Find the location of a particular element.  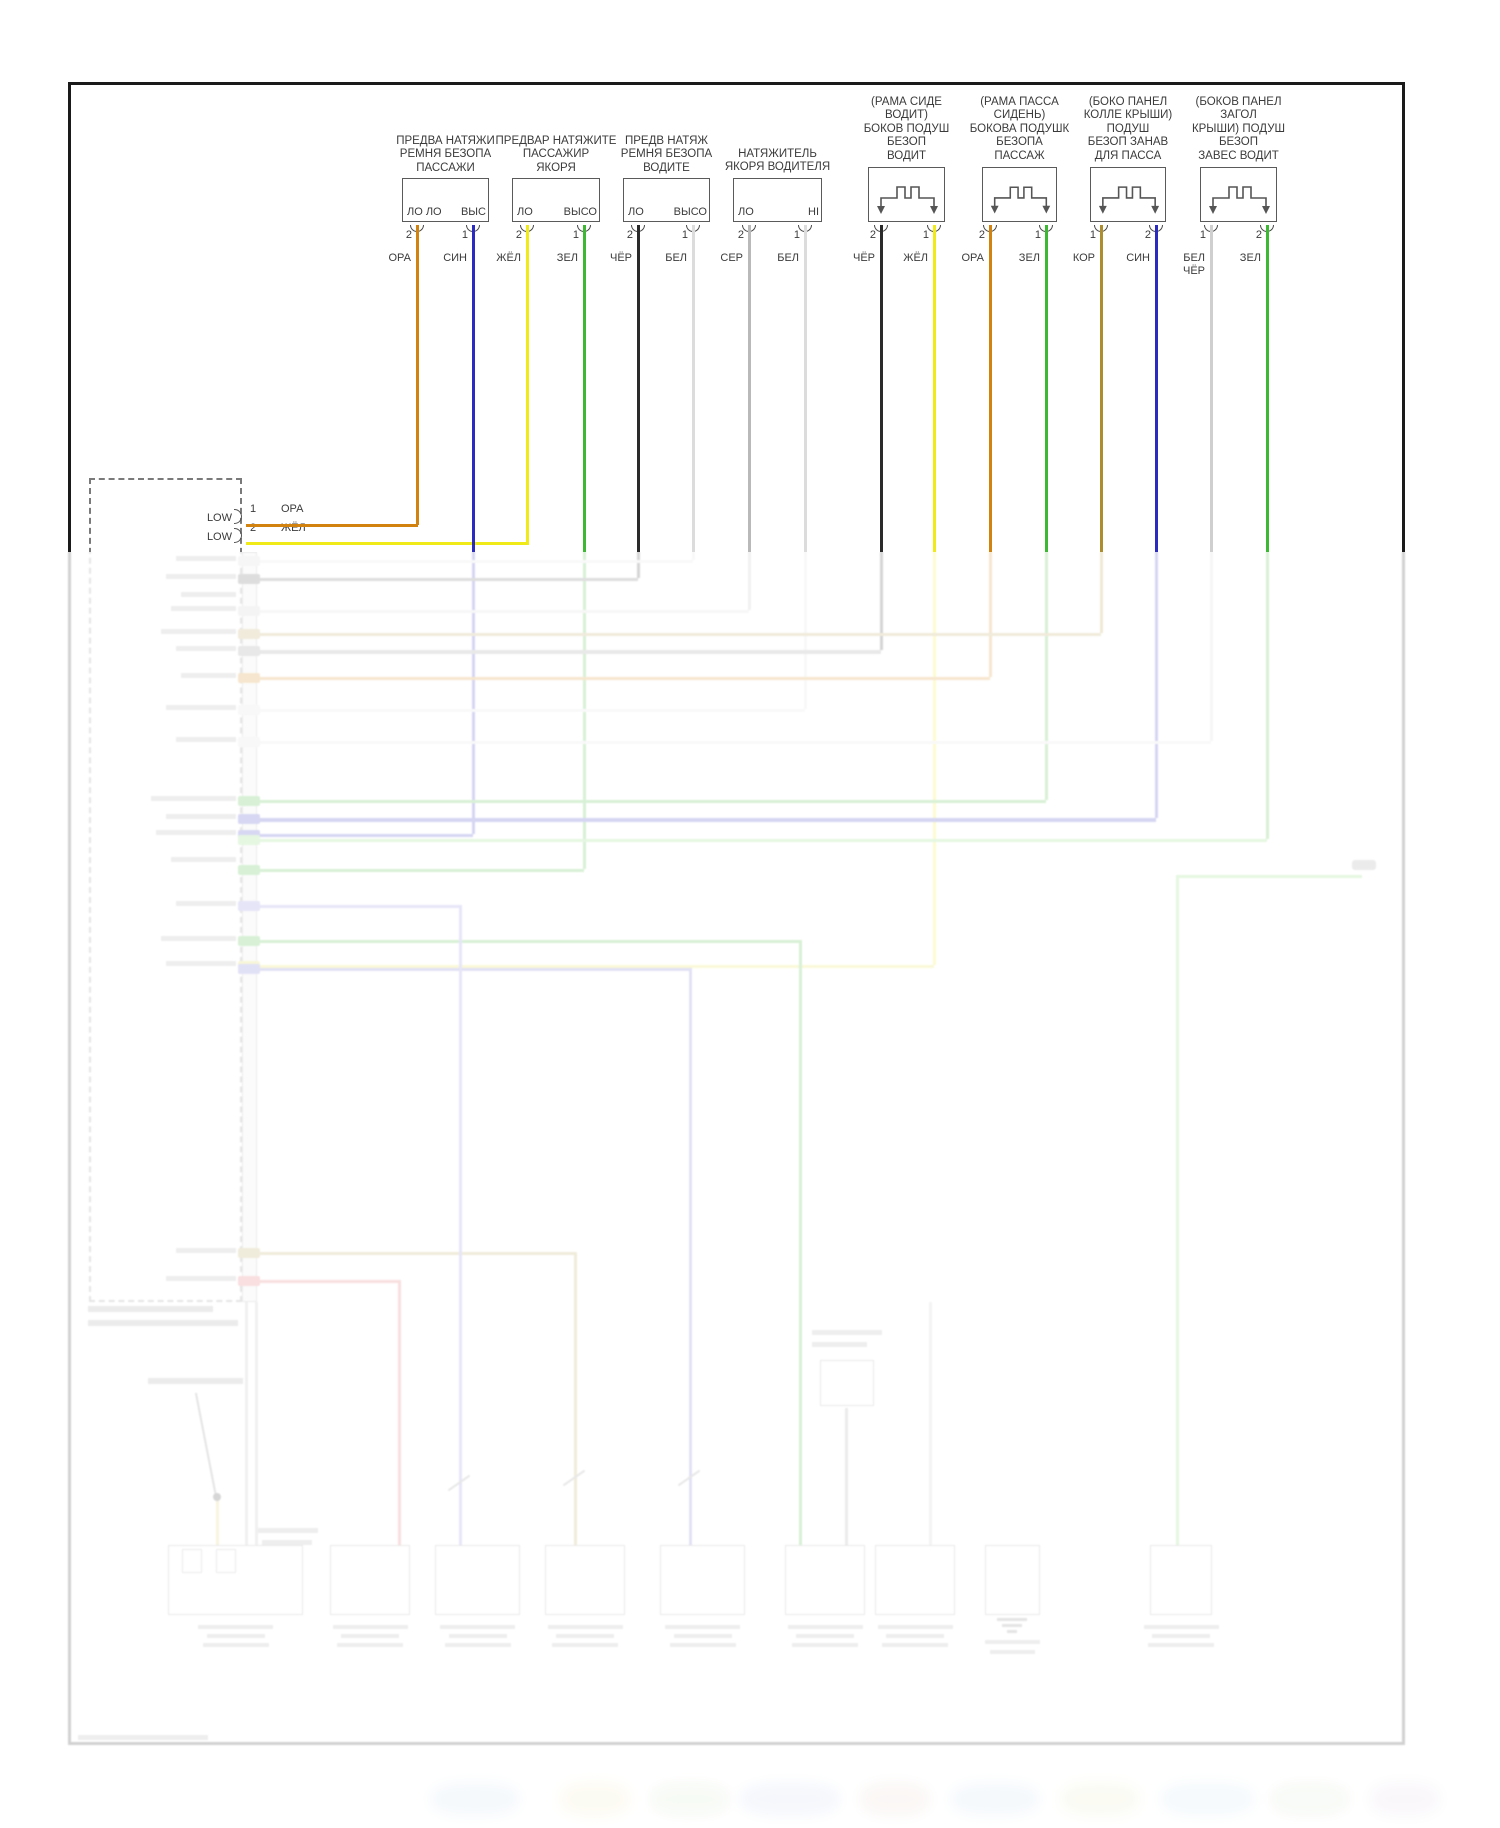

connector-label: ПОДУШ is located at coordinates (1128, 128).